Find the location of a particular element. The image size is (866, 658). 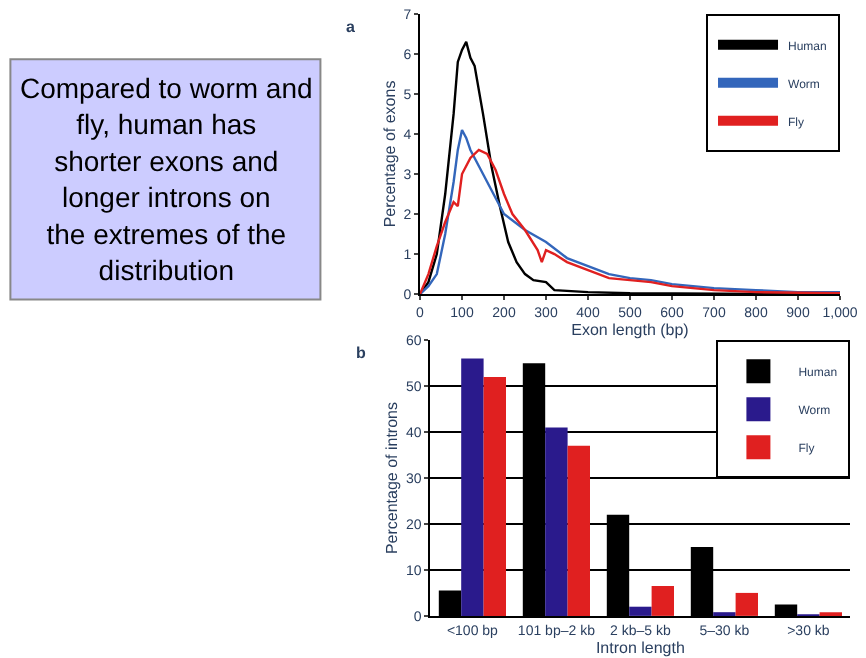

text: a is located at coordinates (351, 27).